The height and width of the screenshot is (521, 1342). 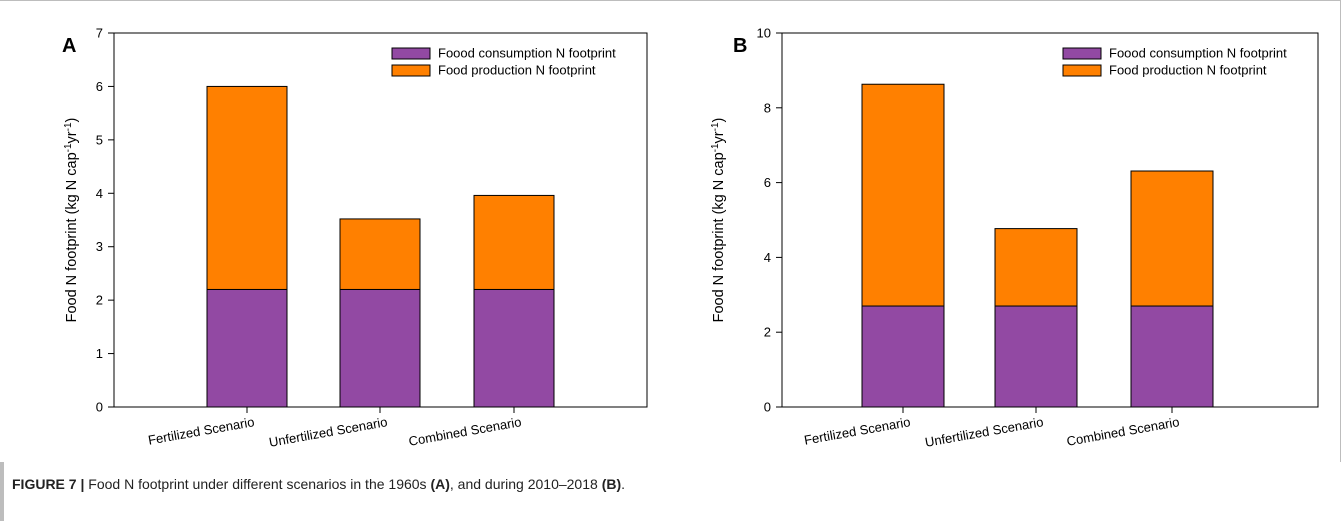 I want to click on y-tick-label: 5, so click(x=99, y=139).